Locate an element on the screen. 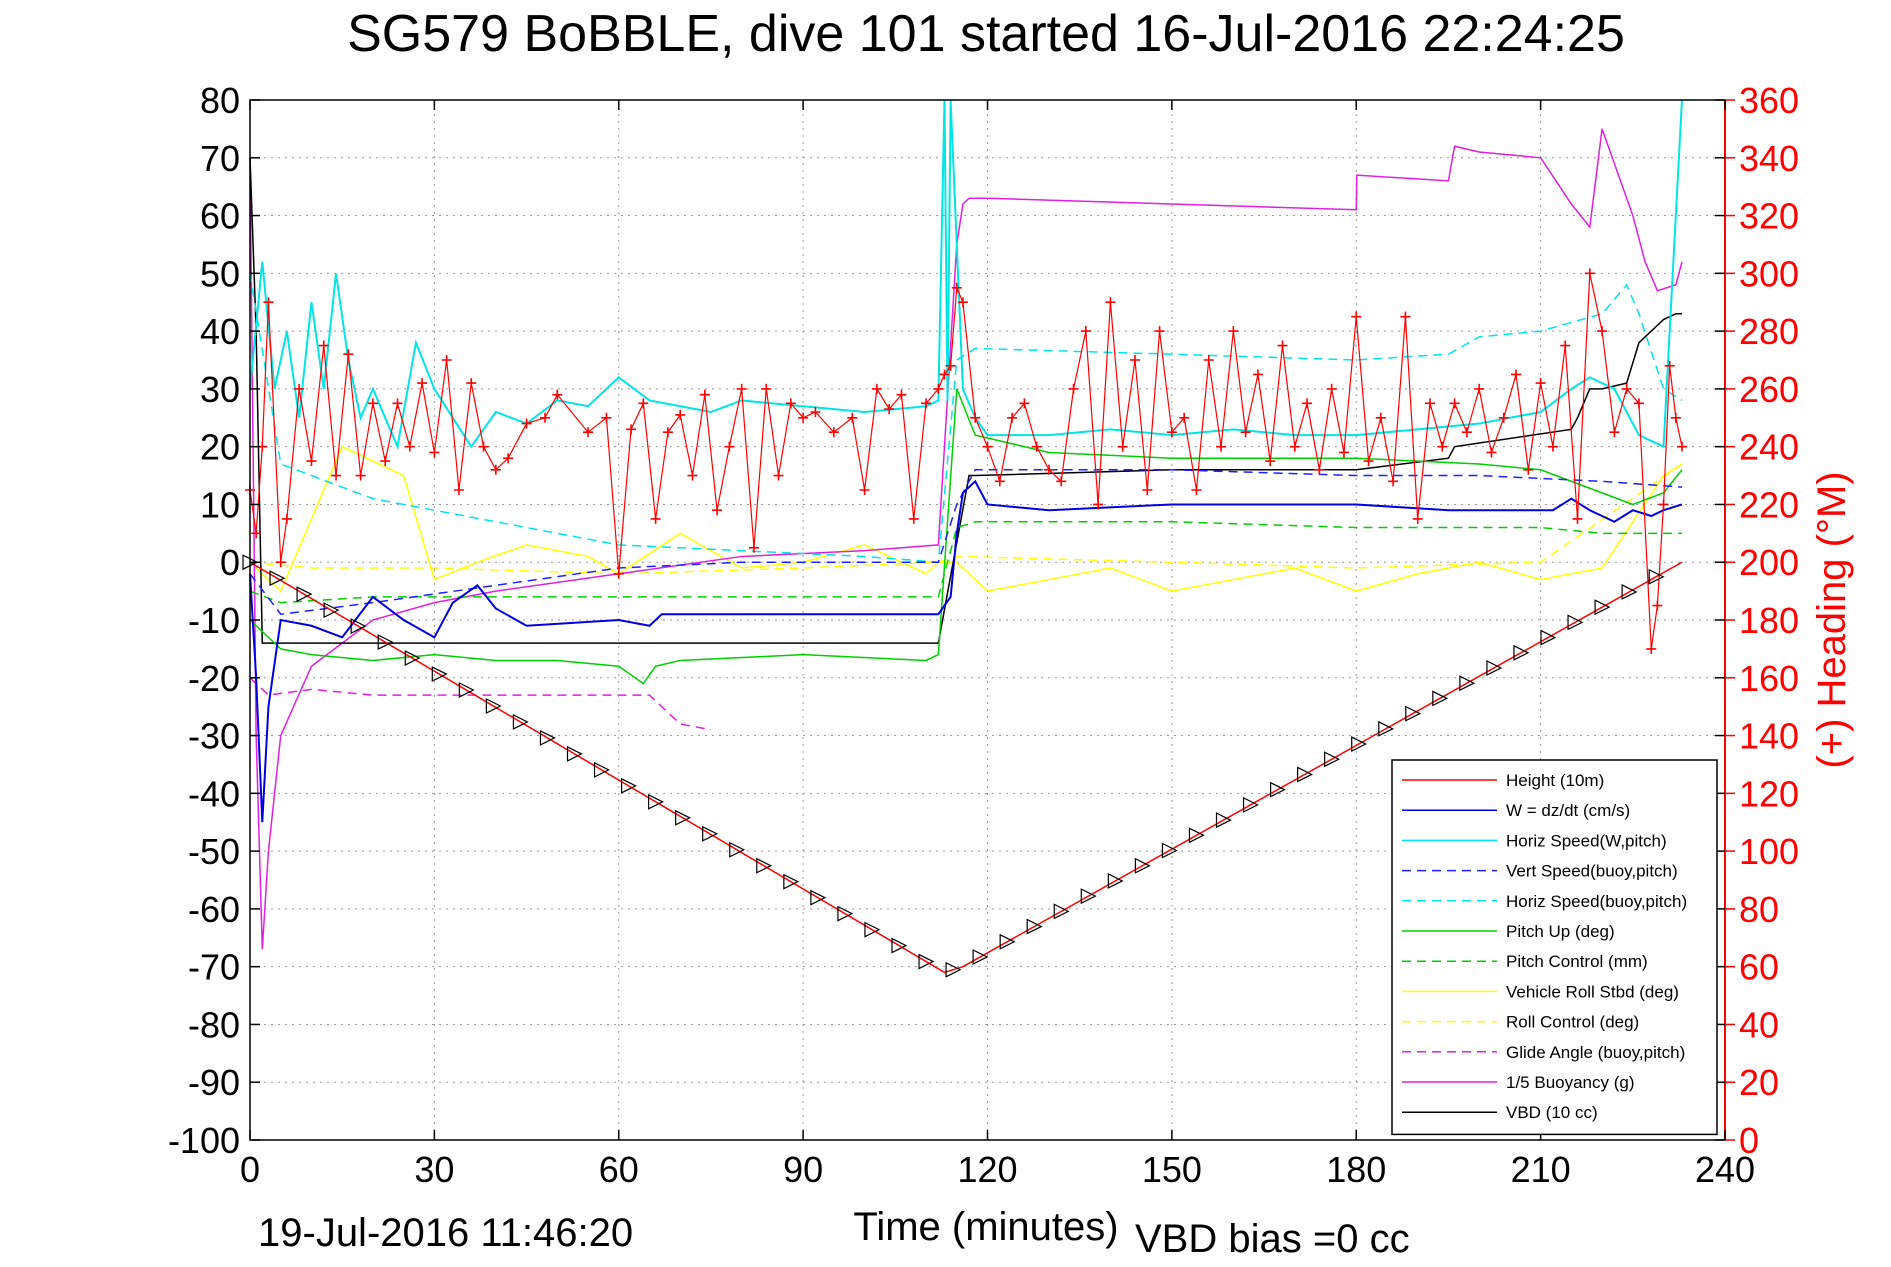  y2-tick-label: 220 is located at coordinates (1769, 504).